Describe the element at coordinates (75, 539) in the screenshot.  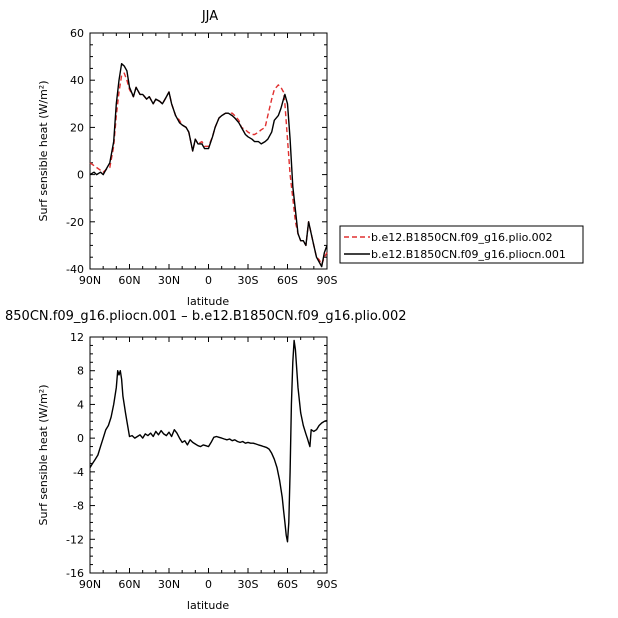
I see `chart-bottom-ytick-label-1: -12` at that location.